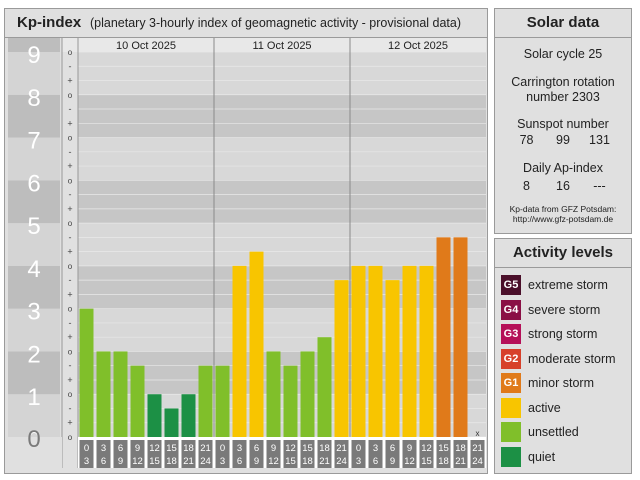 The height and width of the screenshot is (480, 640). I want to click on source-link: http://www.gfz-potsdam.de, so click(563, 219).